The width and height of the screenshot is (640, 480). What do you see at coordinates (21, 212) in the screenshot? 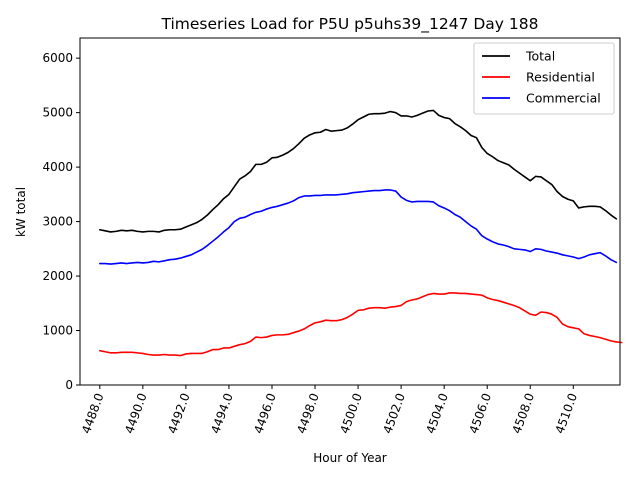
I see `y-axis-label: kW total` at bounding box center [21, 212].